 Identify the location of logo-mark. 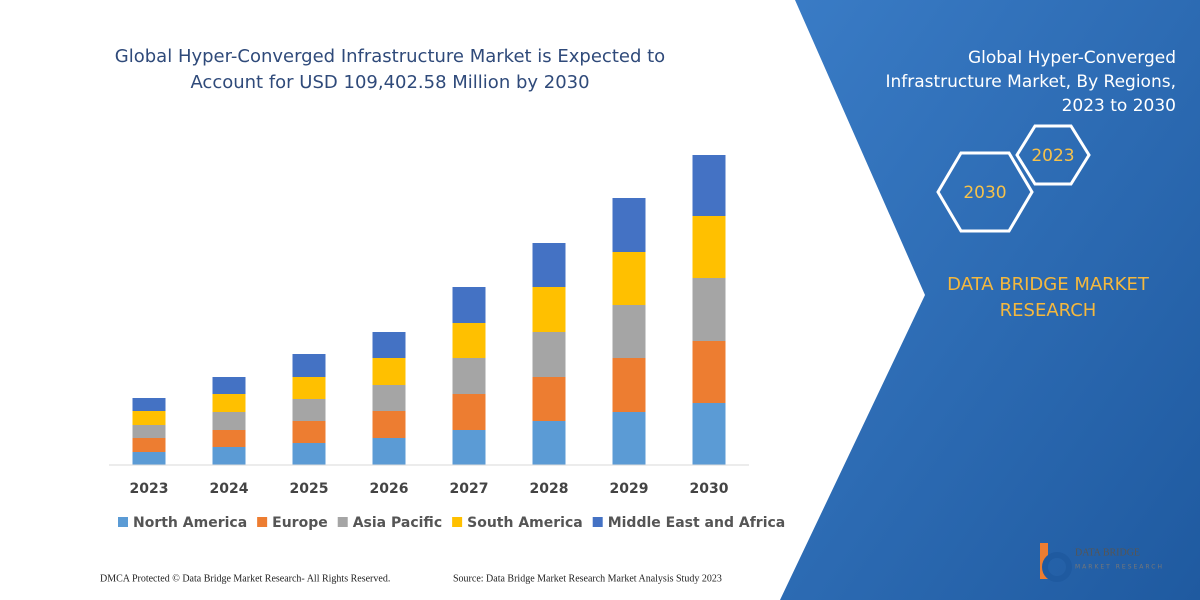
(1057, 567).